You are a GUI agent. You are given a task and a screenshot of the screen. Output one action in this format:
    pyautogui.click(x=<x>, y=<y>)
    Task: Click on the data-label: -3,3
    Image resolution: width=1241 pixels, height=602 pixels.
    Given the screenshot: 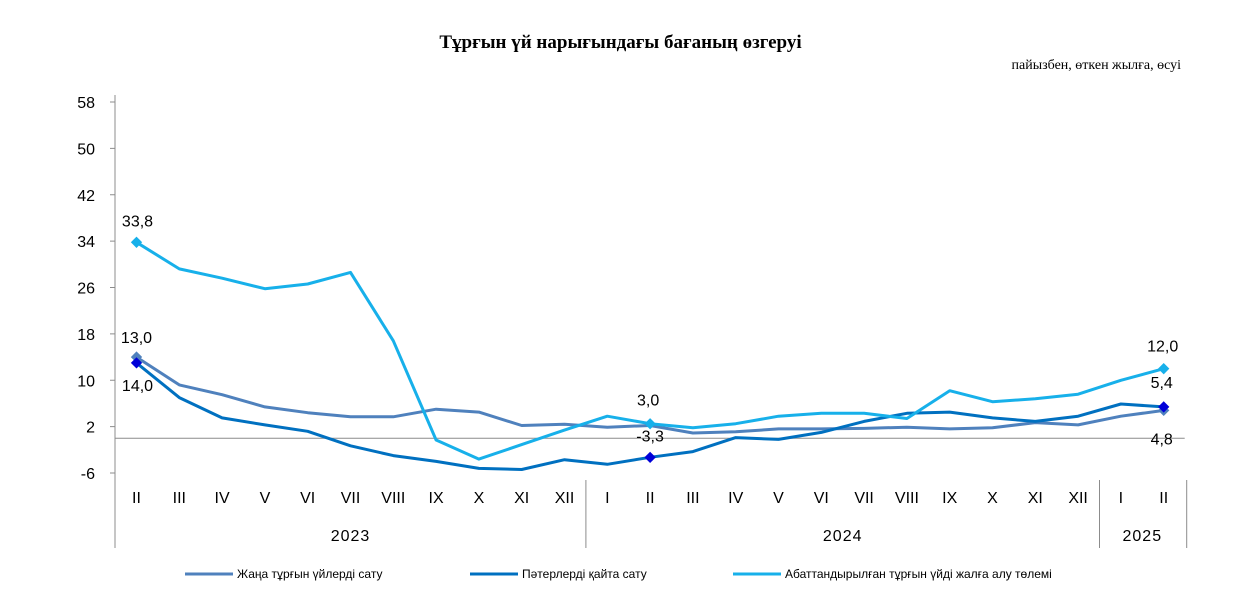 What is the action you would take?
    pyautogui.click(x=650, y=436)
    